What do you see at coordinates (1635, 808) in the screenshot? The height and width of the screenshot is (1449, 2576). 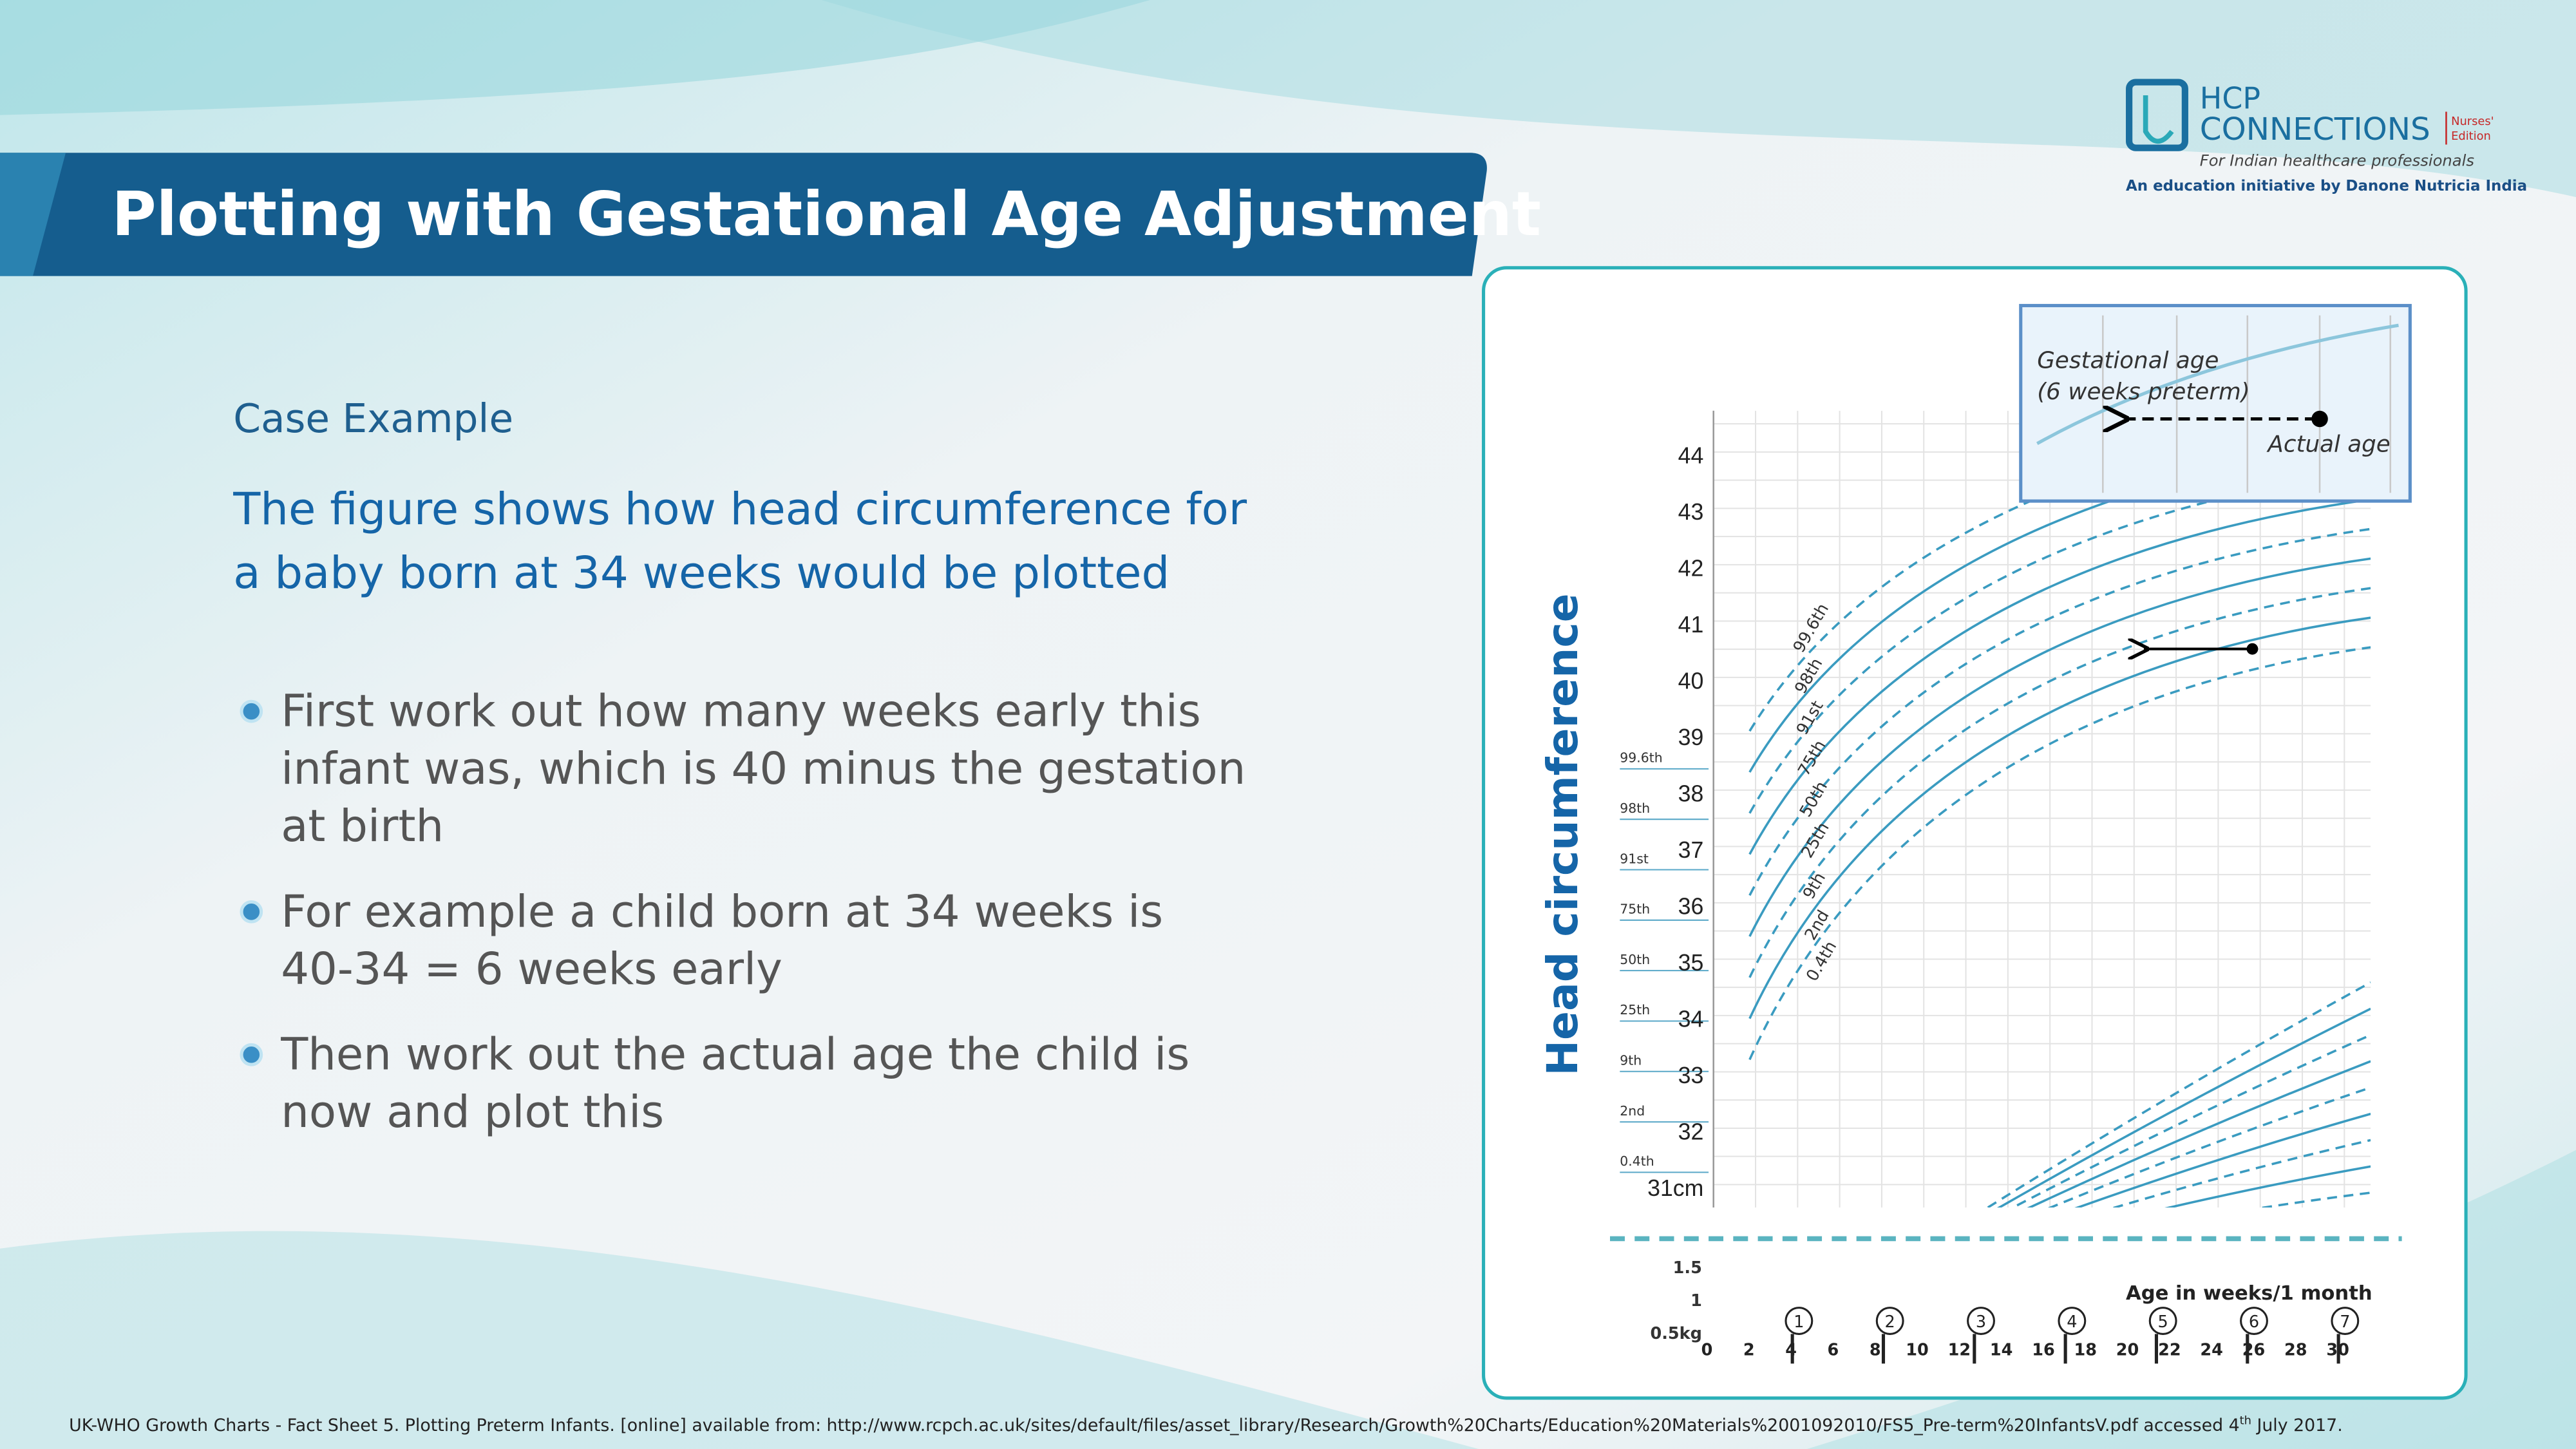 I see `centile-side-label: 98th` at bounding box center [1635, 808].